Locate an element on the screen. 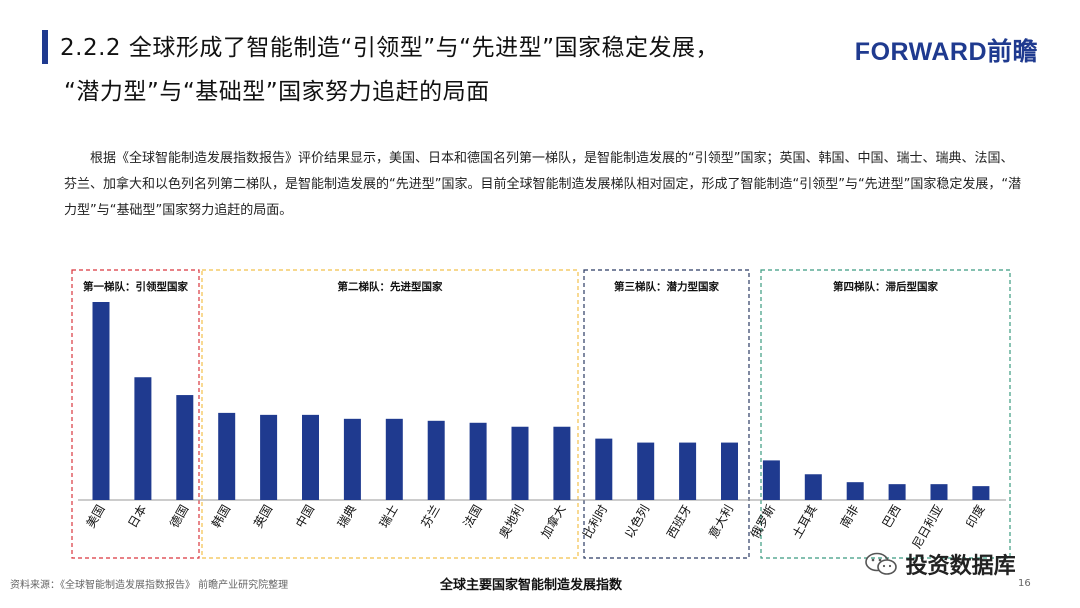 The width and height of the screenshot is (1080, 608). x-tick-label: 巴西 is located at coordinates (892, 517).